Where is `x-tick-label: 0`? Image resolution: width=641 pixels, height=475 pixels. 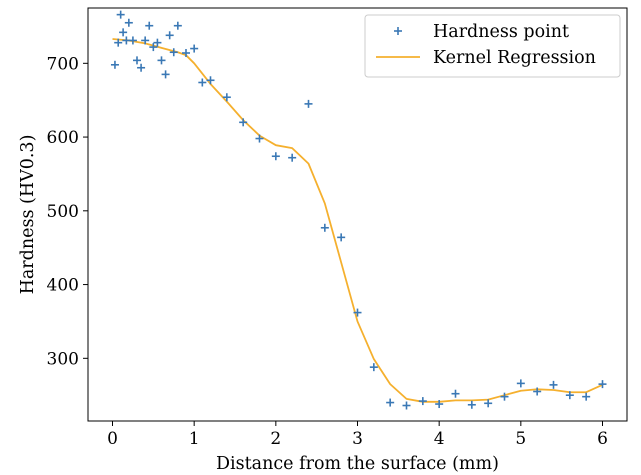 x-tick-label: 0 is located at coordinates (112, 439).